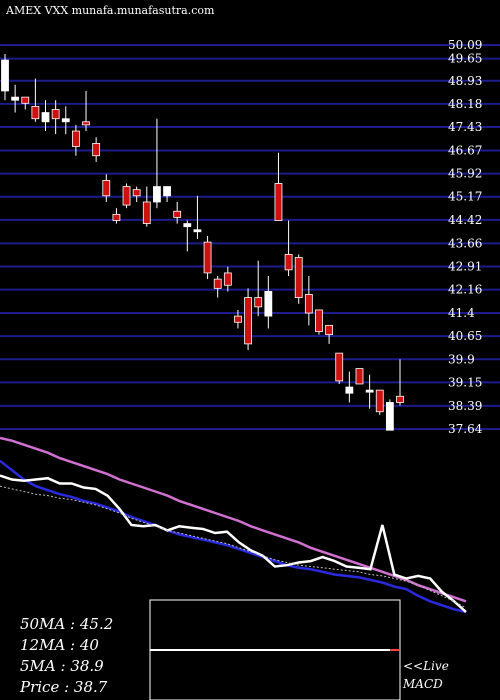 The image size is (500, 700). What do you see at coordinates (465, 406) in the screenshot?
I see `y-tick-label: 38.39` at bounding box center [465, 406].